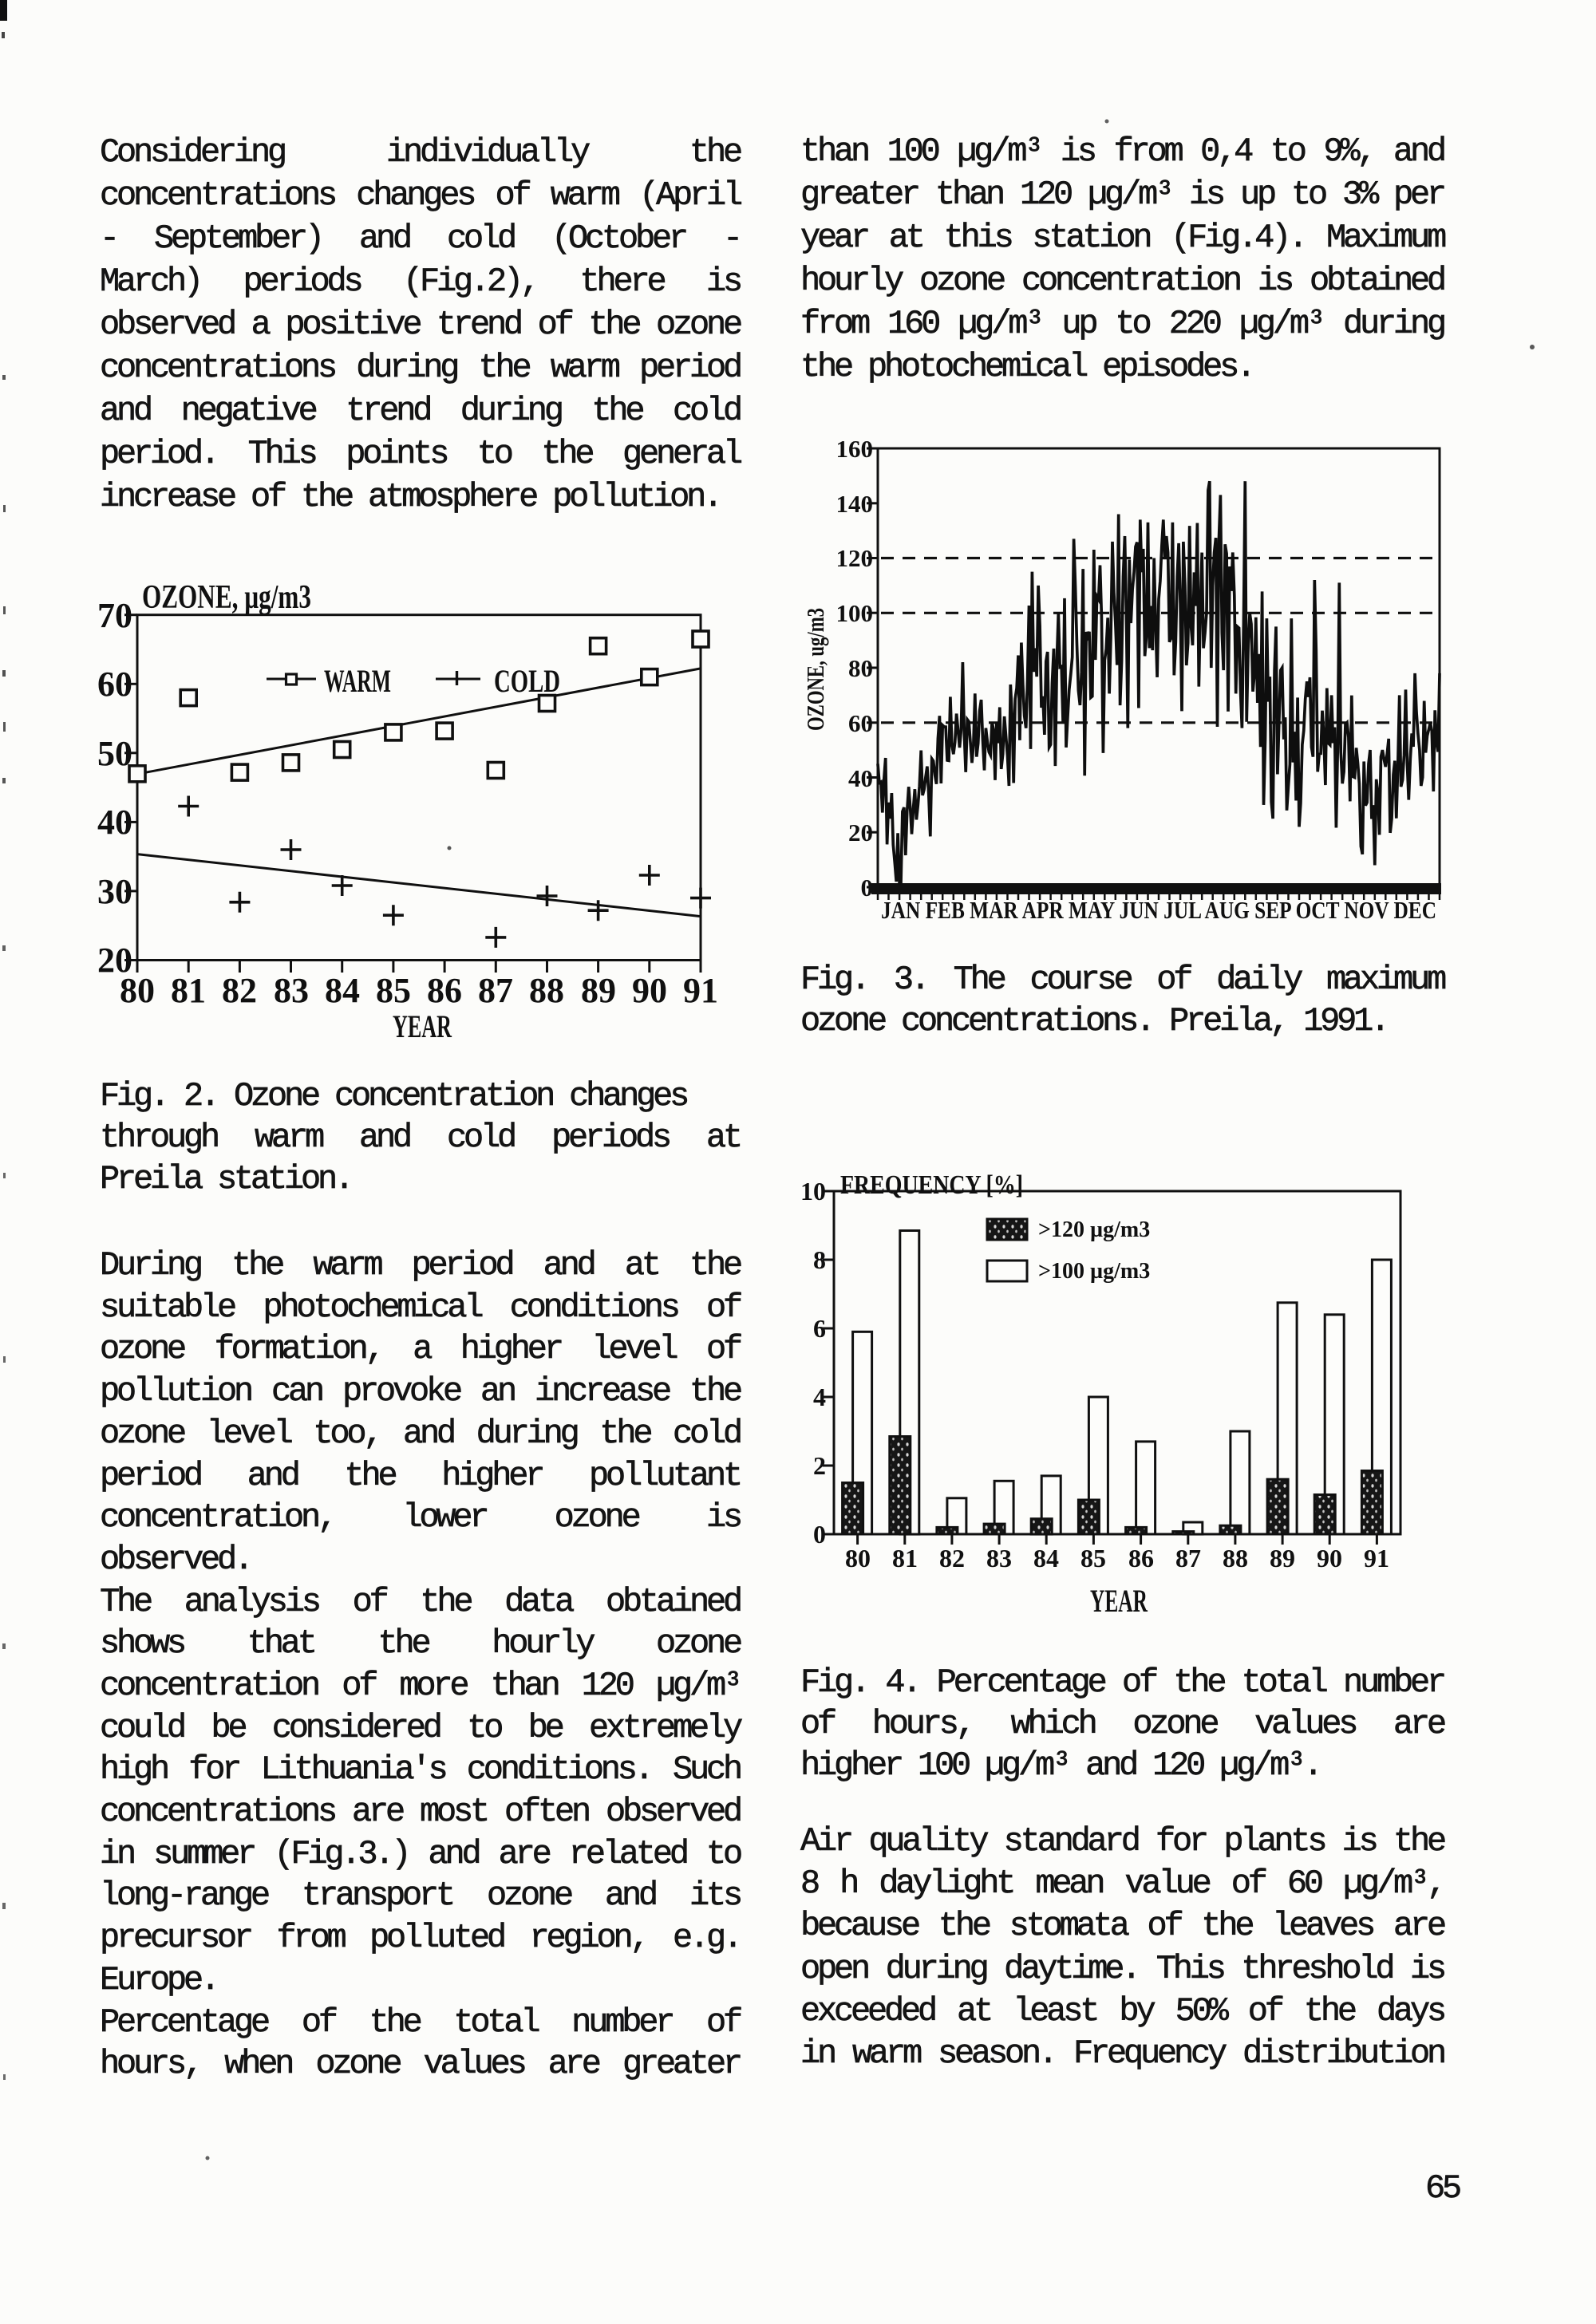  Describe the element at coordinates (819, 1397) in the screenshot. I see `svg-text: 4` at that location.